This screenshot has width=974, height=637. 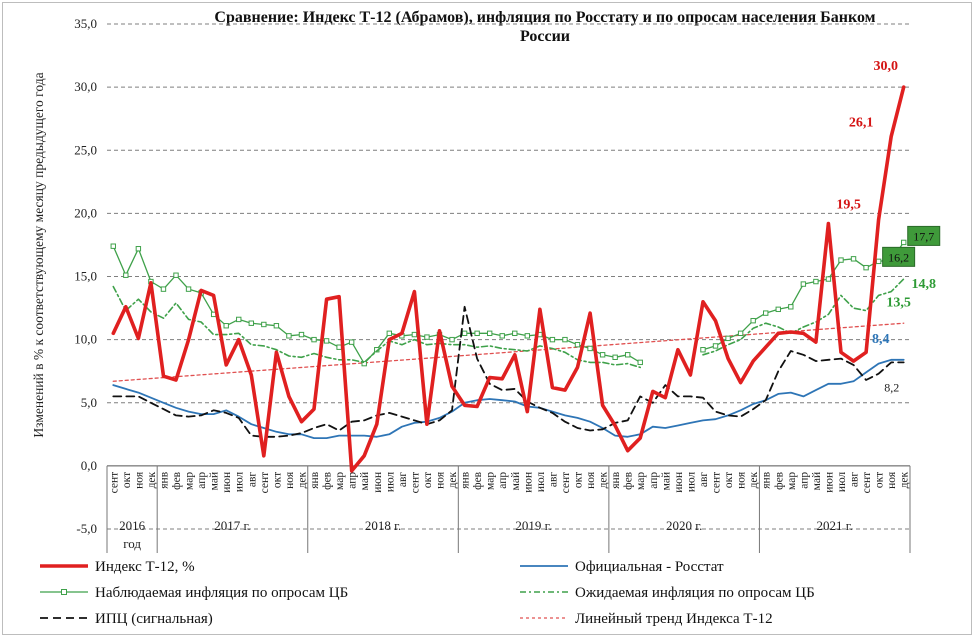 I want to click on y-tick-label: 20,0, so click(x=85, y=212).